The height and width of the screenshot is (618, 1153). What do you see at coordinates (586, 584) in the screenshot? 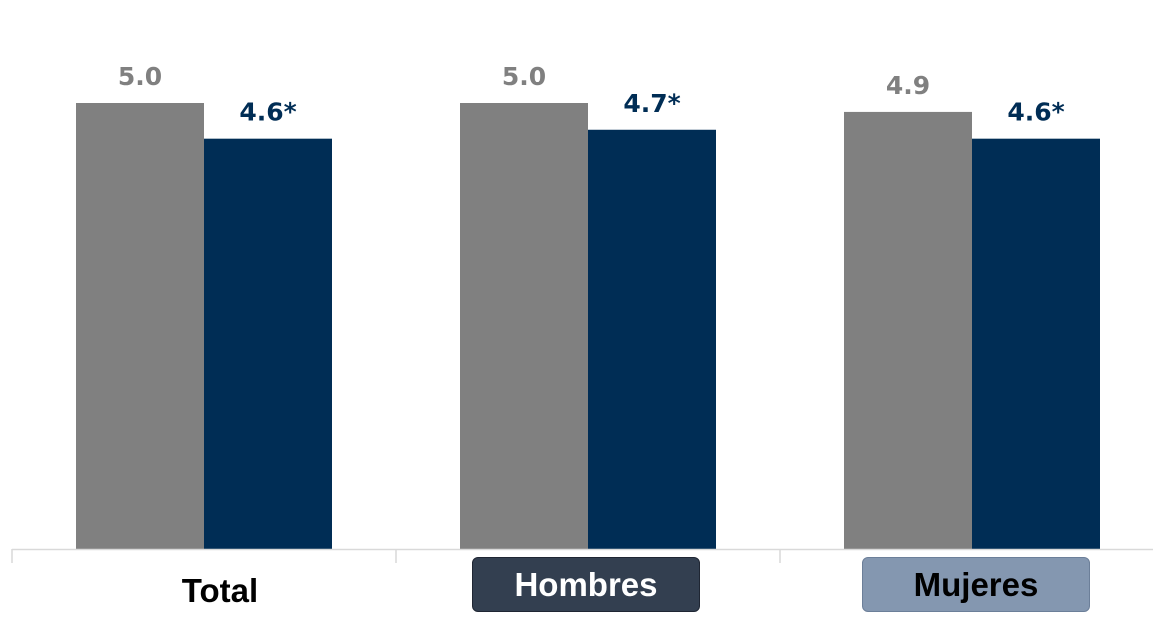
I see `category-label-hombres: Hombres` at bounding box center [586, 584].